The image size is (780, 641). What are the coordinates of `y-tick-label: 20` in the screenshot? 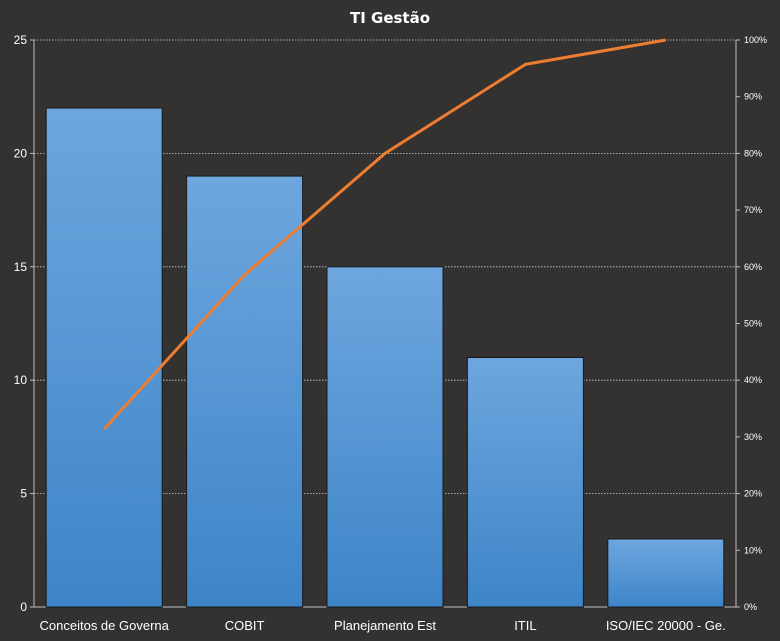 It's located at (21, 153).